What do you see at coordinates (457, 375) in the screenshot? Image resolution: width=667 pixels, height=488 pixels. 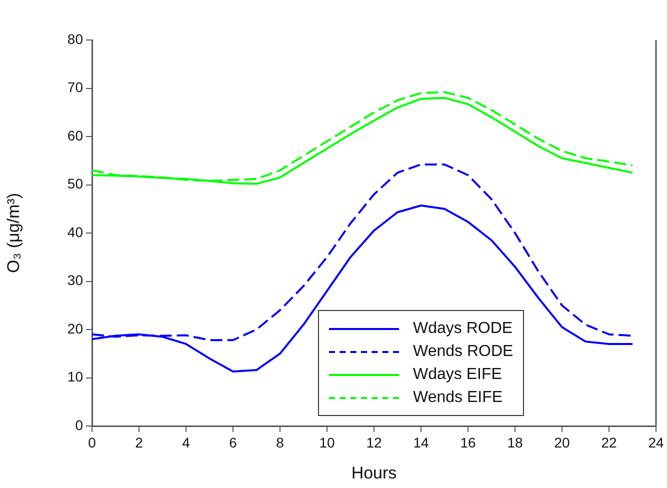 I see `legend-label: Wdays EIFE` at bounding box center [457, 375].